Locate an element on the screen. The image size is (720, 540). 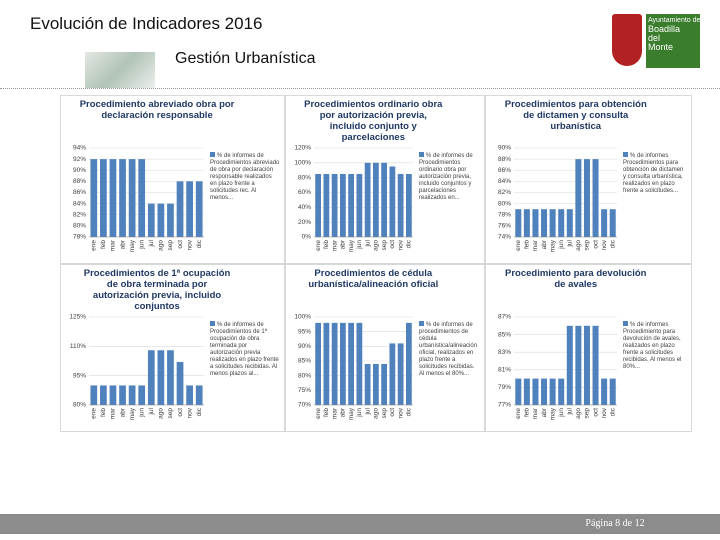
logo-text: Ayuntamiento de Boadilla del Monte is located at coordinates (674, 34).